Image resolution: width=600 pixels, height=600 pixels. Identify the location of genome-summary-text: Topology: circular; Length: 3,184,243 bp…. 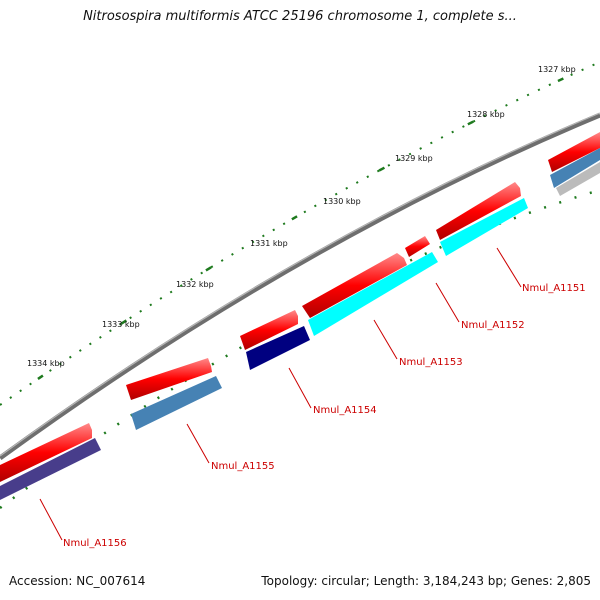
(426, 581).